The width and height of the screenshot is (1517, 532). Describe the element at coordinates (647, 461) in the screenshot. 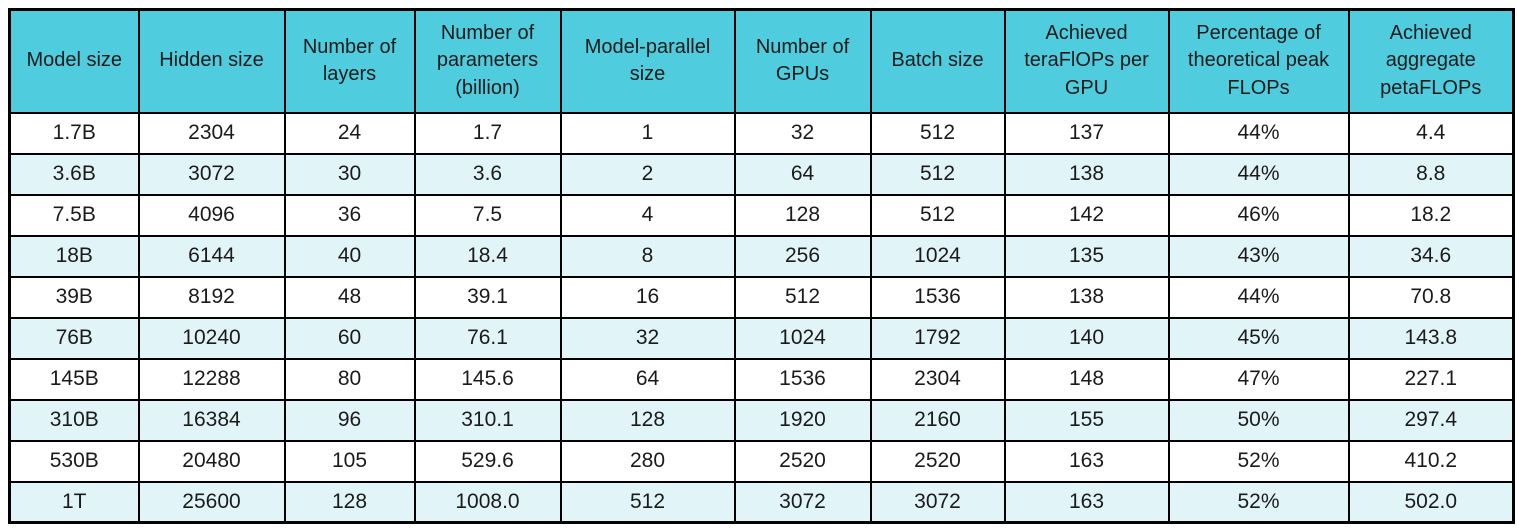

I see `table-cell: 280` at that location.